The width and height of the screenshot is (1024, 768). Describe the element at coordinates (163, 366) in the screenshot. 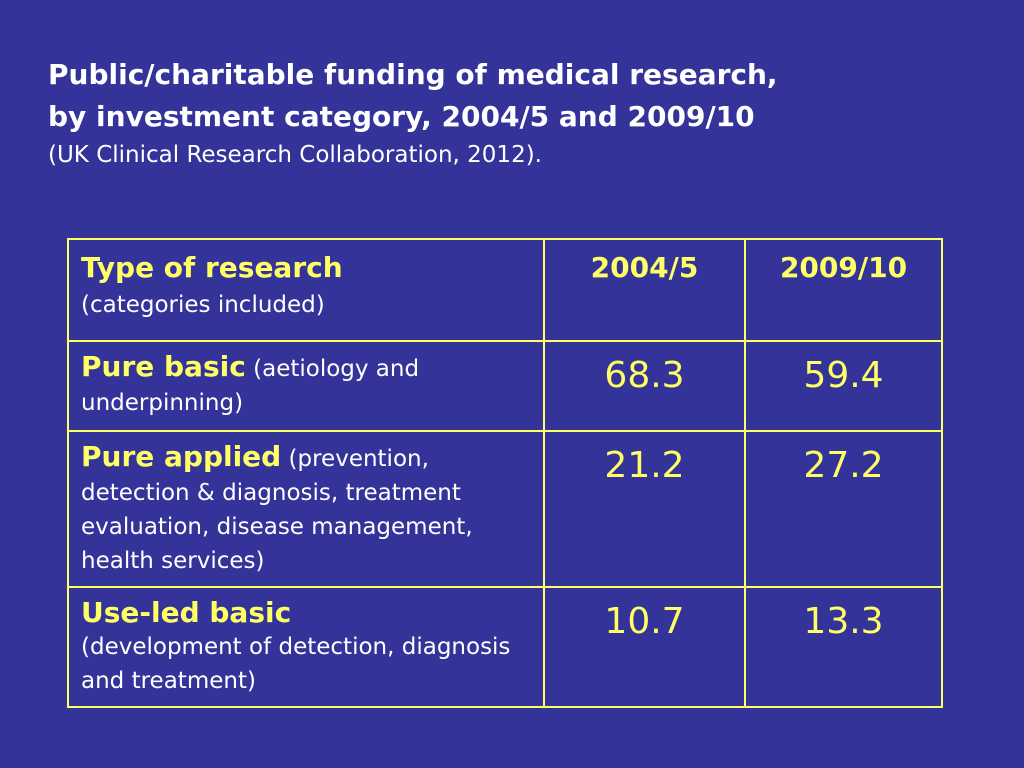

I see `row-label: Pure basic` at that location.